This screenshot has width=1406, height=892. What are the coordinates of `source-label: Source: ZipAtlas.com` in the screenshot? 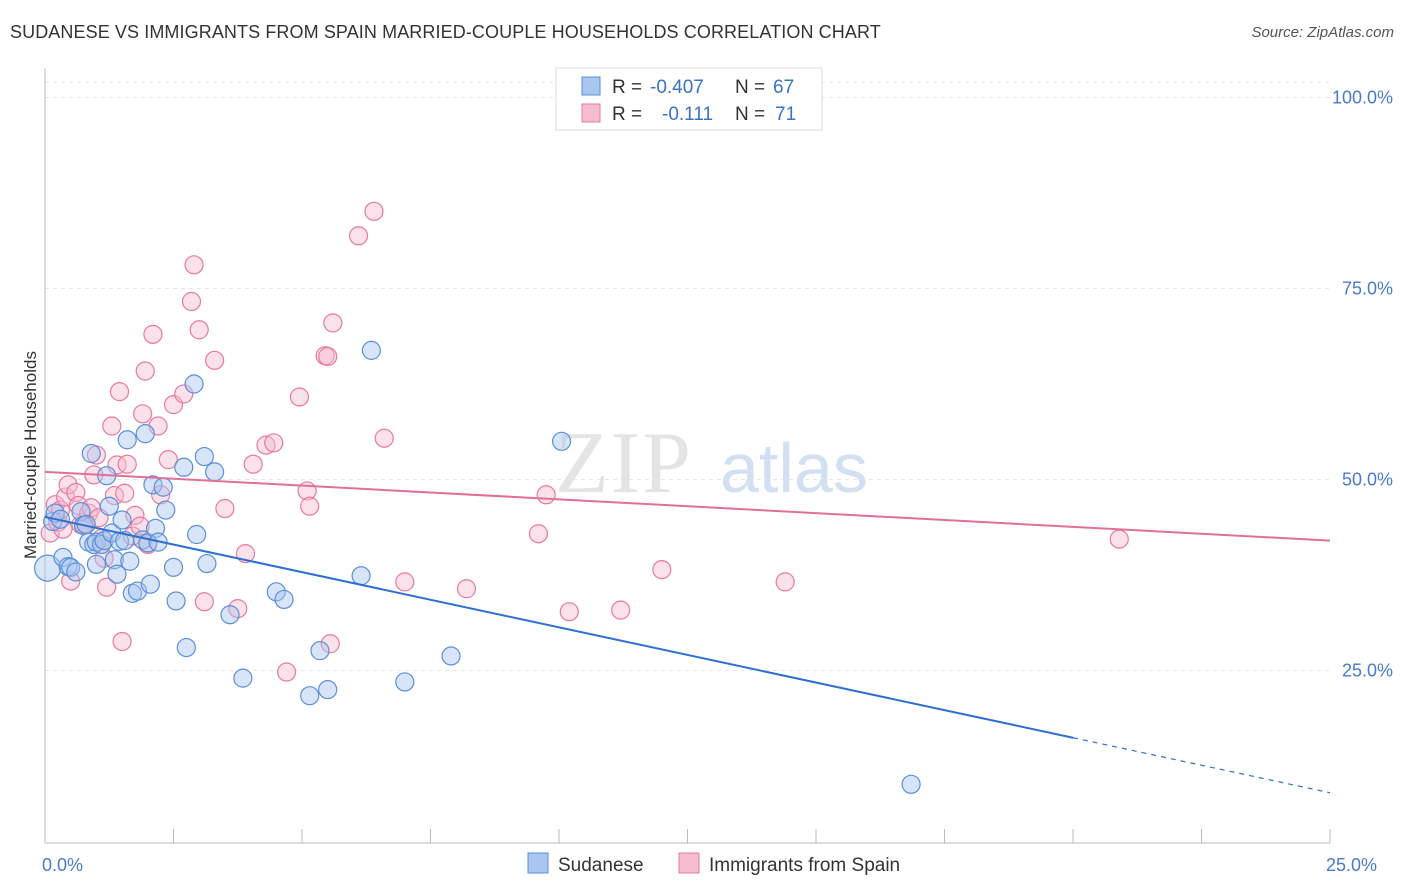 It's located at (1322, 32).